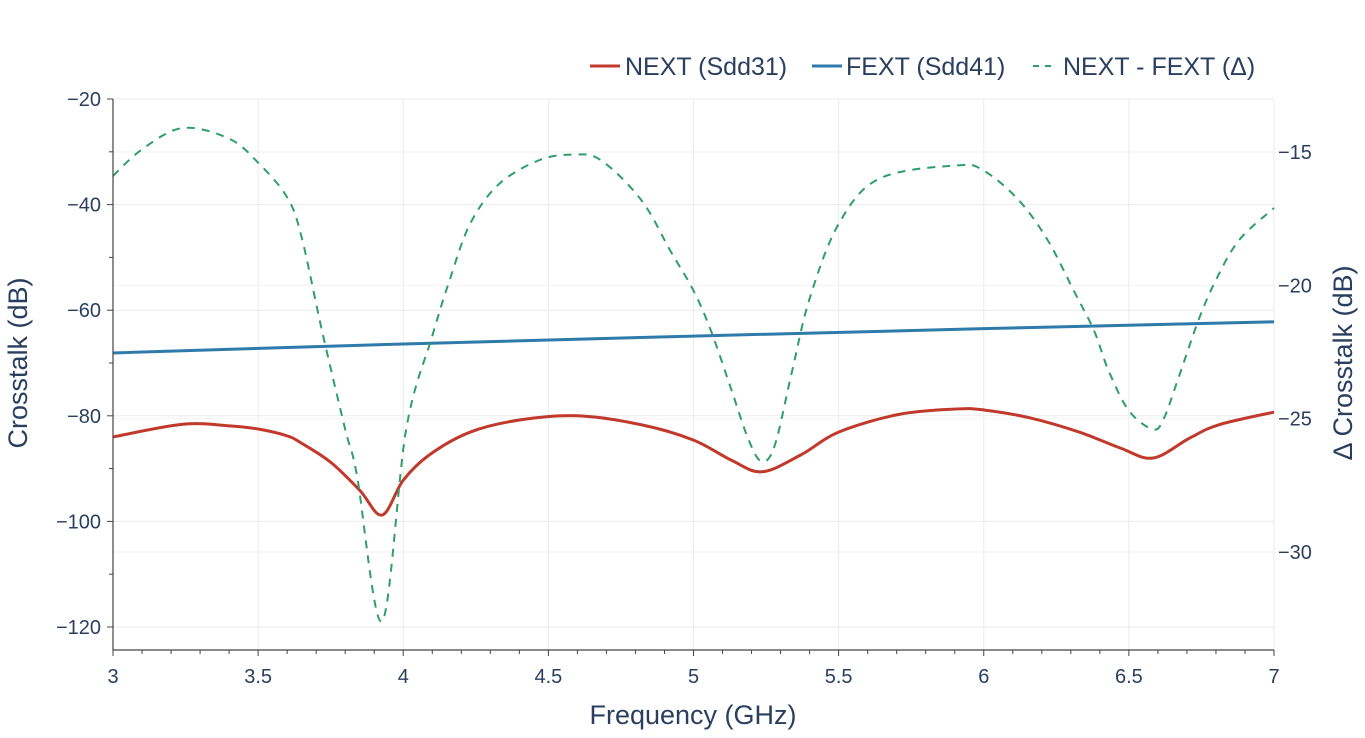 Image resolution: width=1365 pixels, height=738 pixels. Describe the element at coordinates (78, 522) in the screenshot. I see `y-tick-label: −100` at that location.